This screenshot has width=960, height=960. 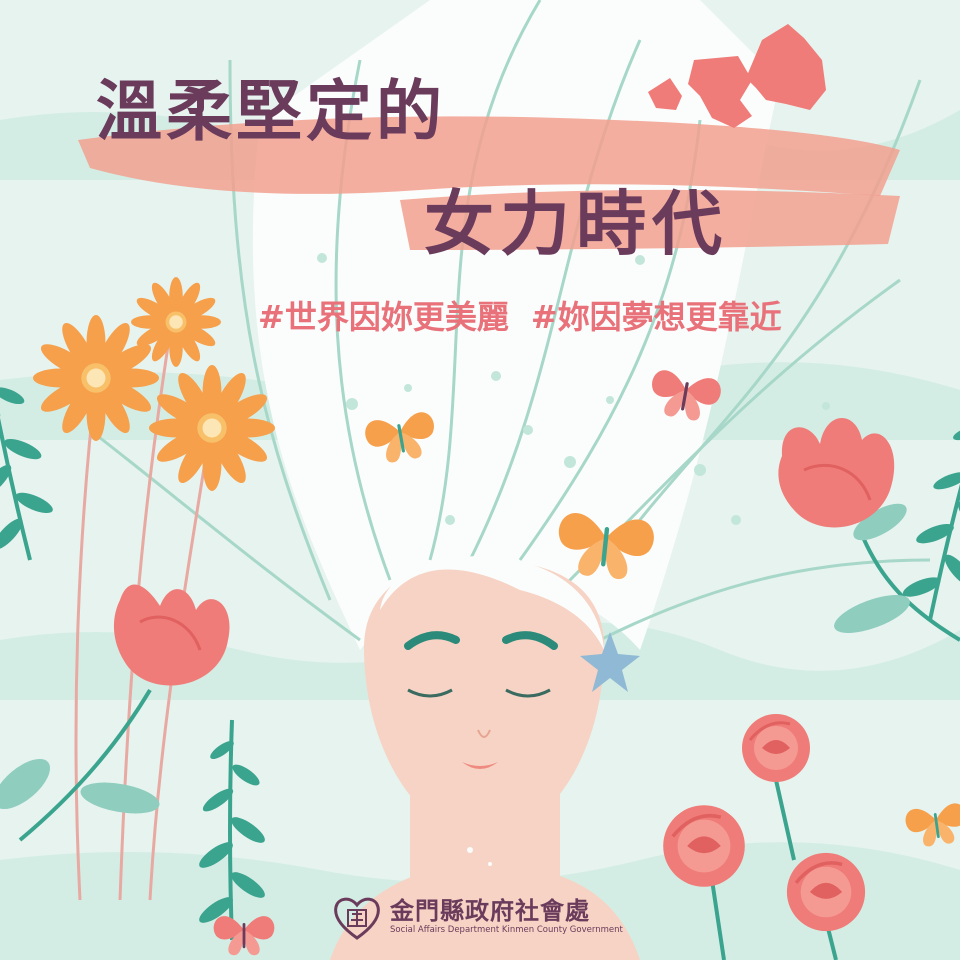 What do you see at coordinates (485, 758) in the screenshot?
I see `woman-face` at bounding box center [485, 758].